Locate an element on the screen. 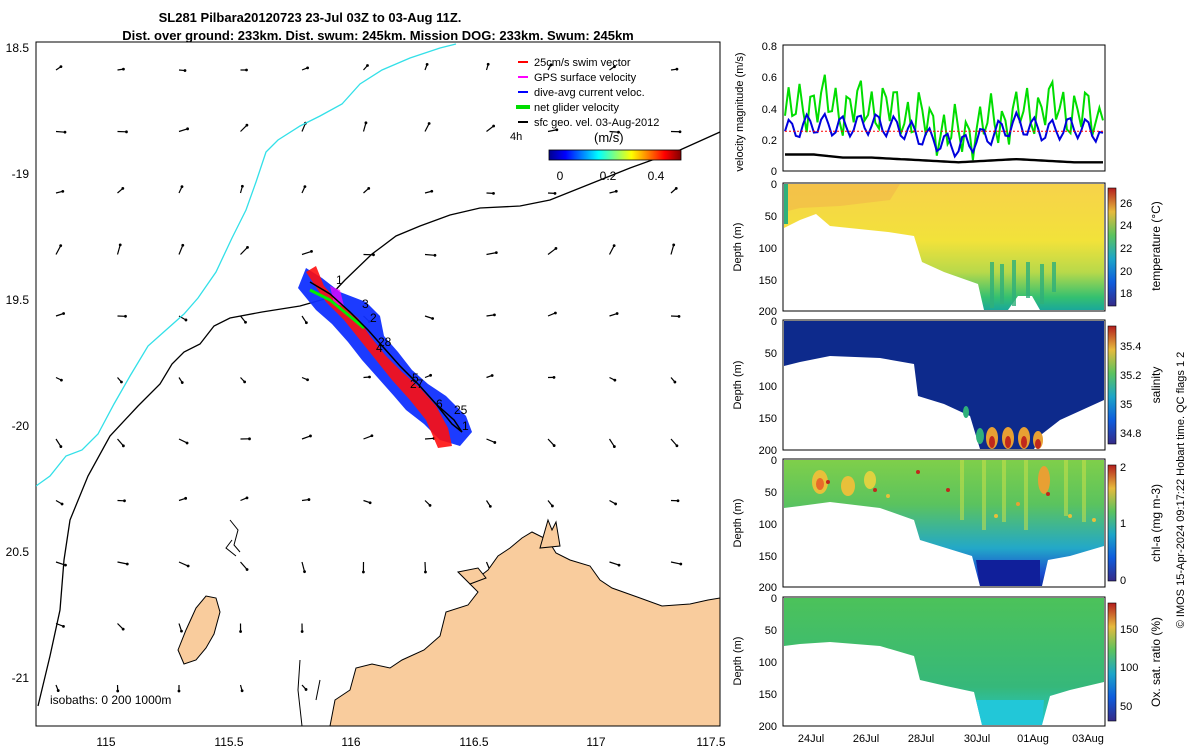 This screenshot has width=1200, height=750. oxygen-label: Ox. sat. ratio (%) is located at coordinates (1156, 662).